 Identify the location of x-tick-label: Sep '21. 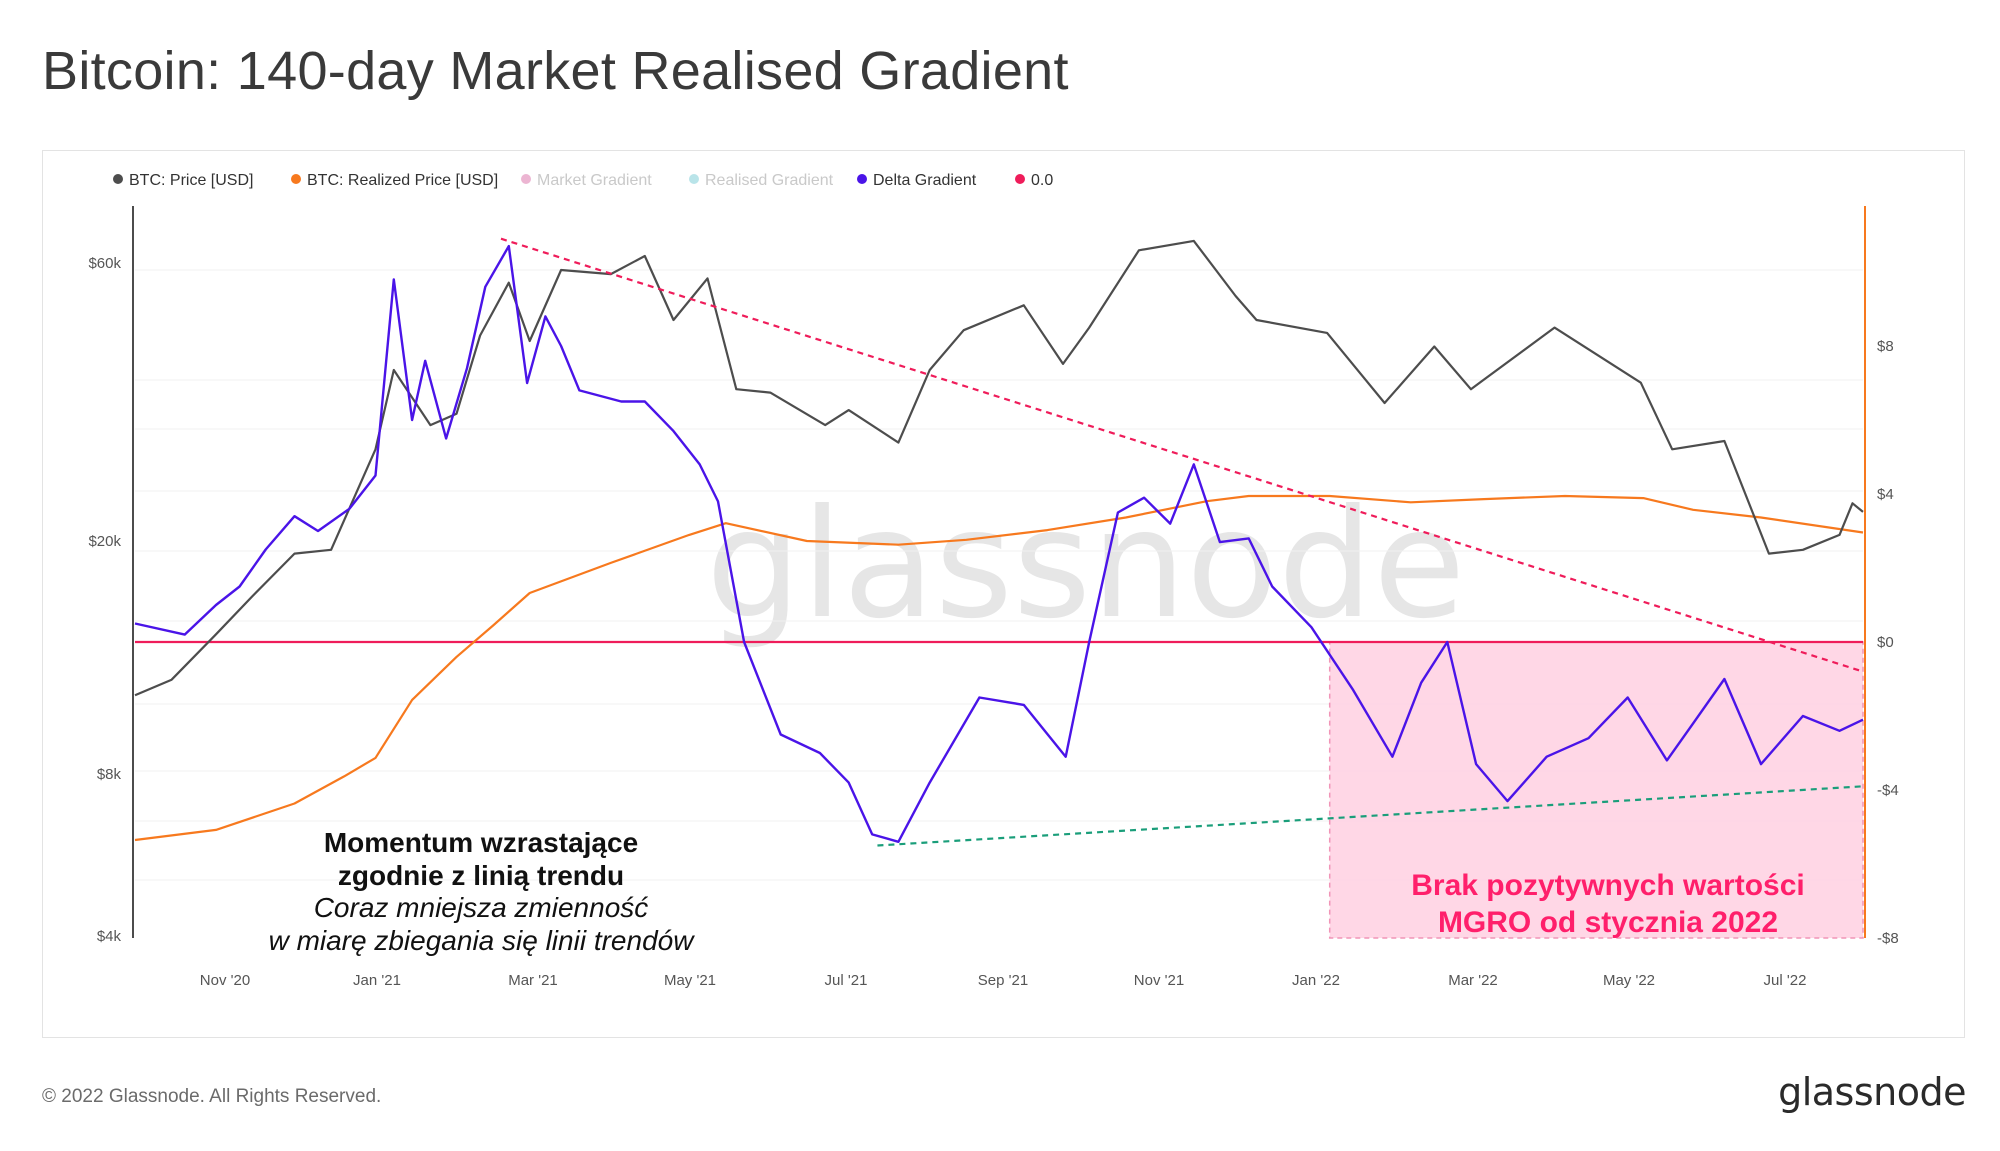
(1003, 980).